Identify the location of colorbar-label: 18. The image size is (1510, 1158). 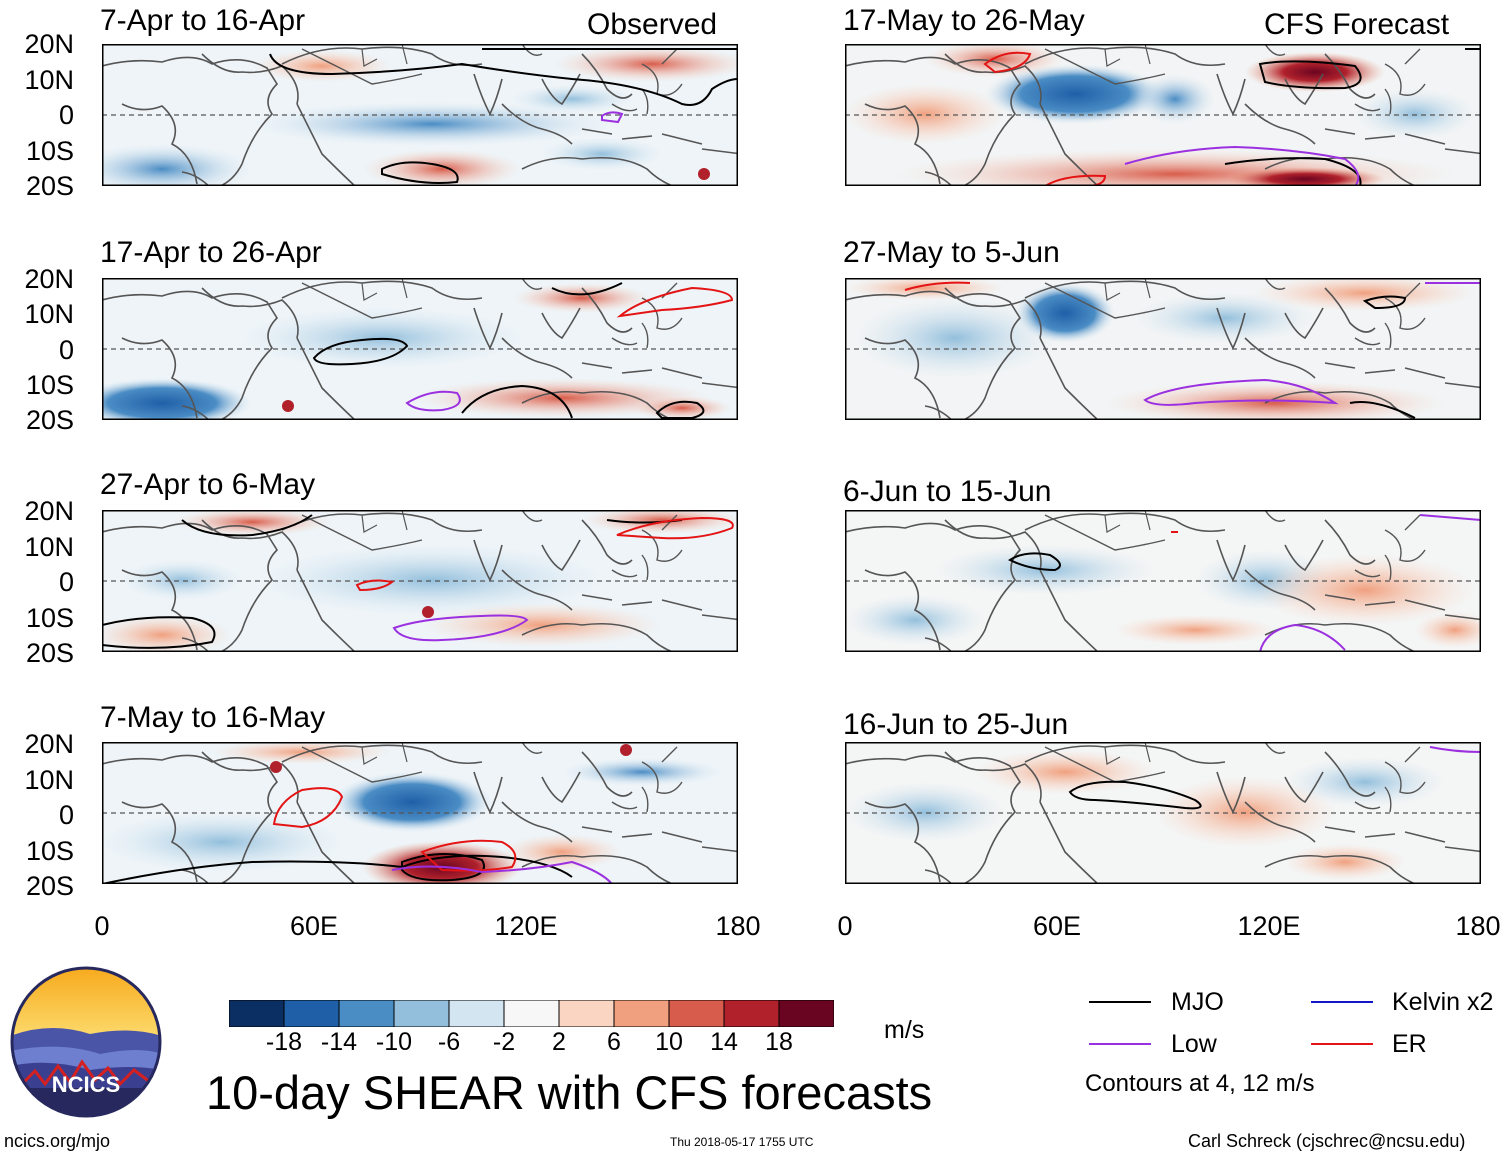
(779, 1042).